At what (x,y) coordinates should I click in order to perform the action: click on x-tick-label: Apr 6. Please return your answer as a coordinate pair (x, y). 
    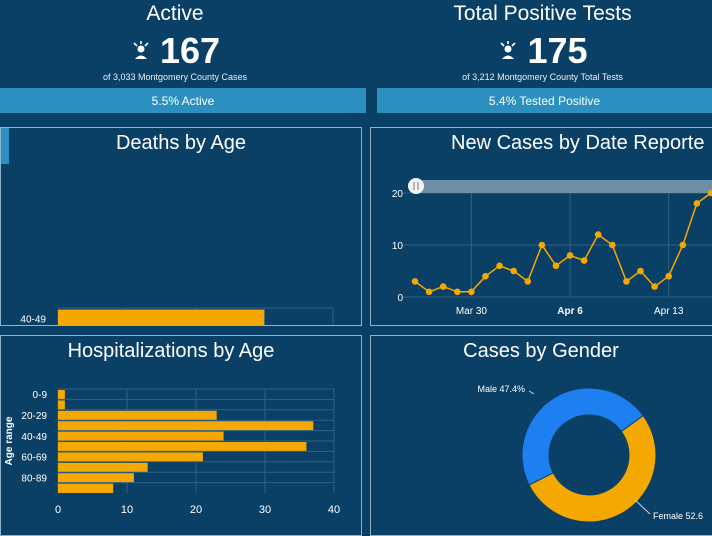
    Looking at the image, I should click on (570, 311).